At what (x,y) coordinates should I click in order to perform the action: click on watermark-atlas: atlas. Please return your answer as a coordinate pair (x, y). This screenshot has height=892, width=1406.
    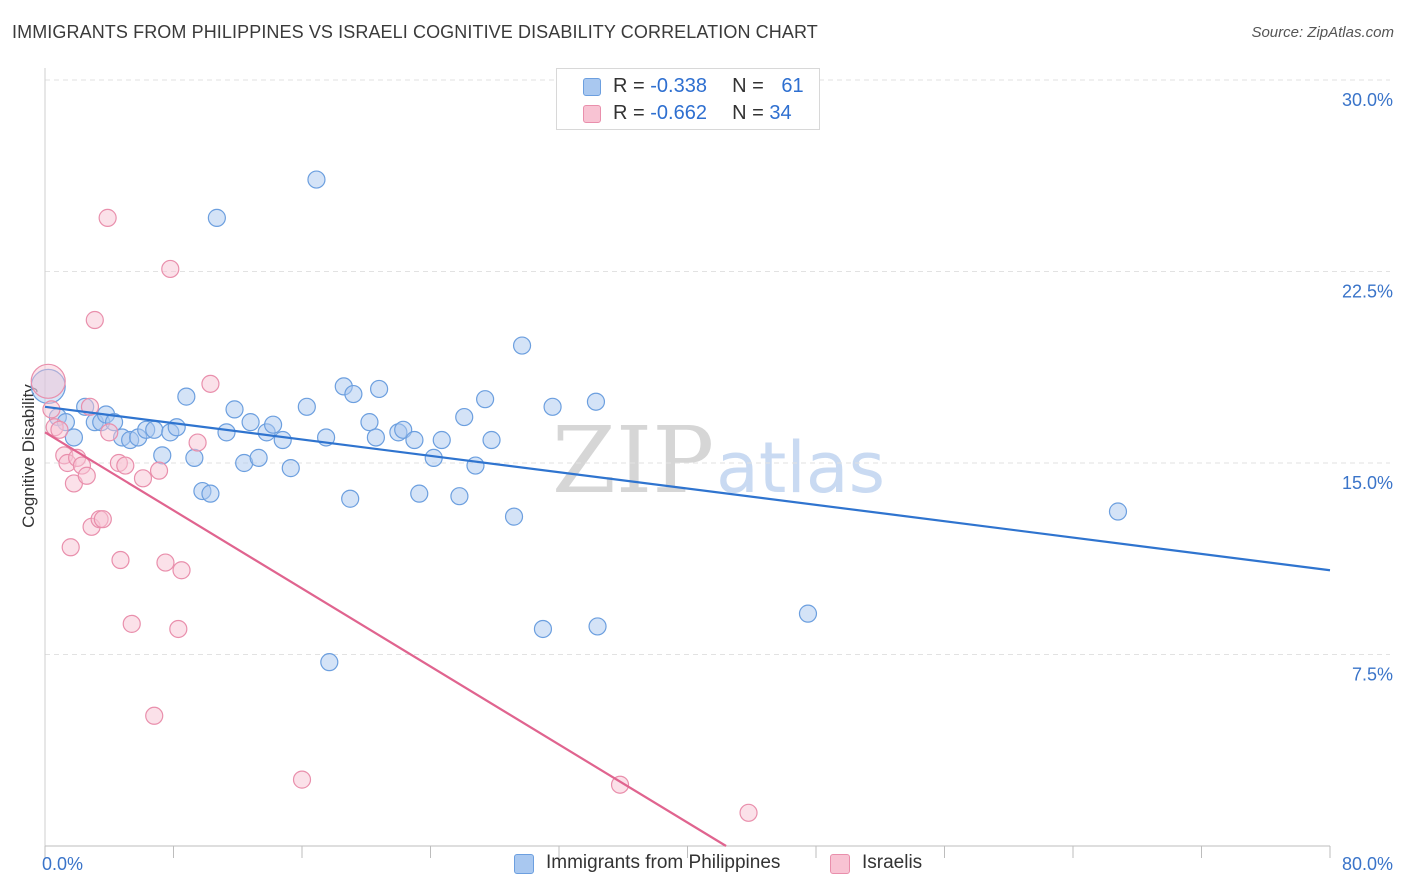
    Looking at the image, I should click on (800, 468).